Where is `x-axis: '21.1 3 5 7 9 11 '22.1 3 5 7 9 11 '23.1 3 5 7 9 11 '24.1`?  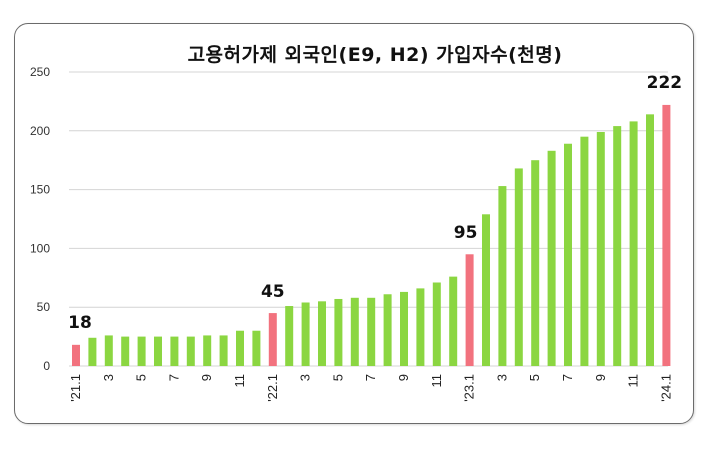
x-axis: '21.1 3 5 7 9 11 '22.1 3 5 7 9 11 '23.1 3 5 7 9 11 '24.1 is located at coordinates (370, 388).